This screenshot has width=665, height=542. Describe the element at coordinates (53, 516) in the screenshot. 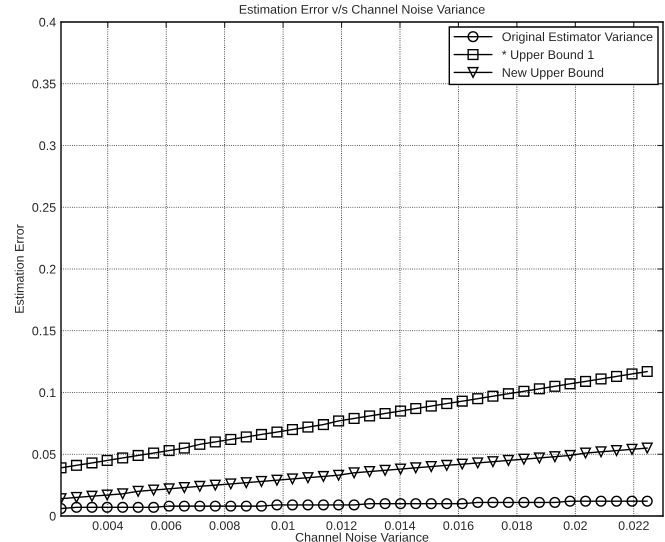

I see `y-tick-label: 0` at that location.